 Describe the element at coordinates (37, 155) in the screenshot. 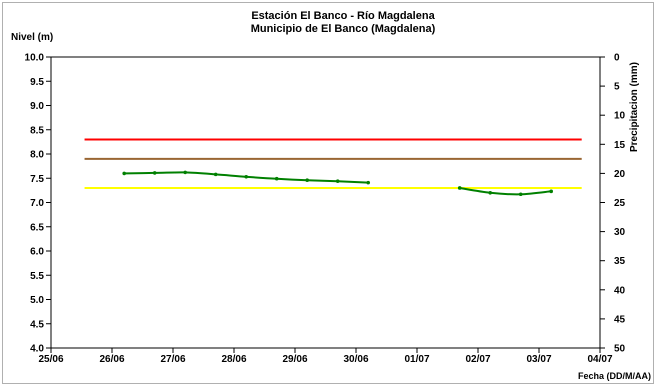

I see `y-tick-label: 8.0` at that location.